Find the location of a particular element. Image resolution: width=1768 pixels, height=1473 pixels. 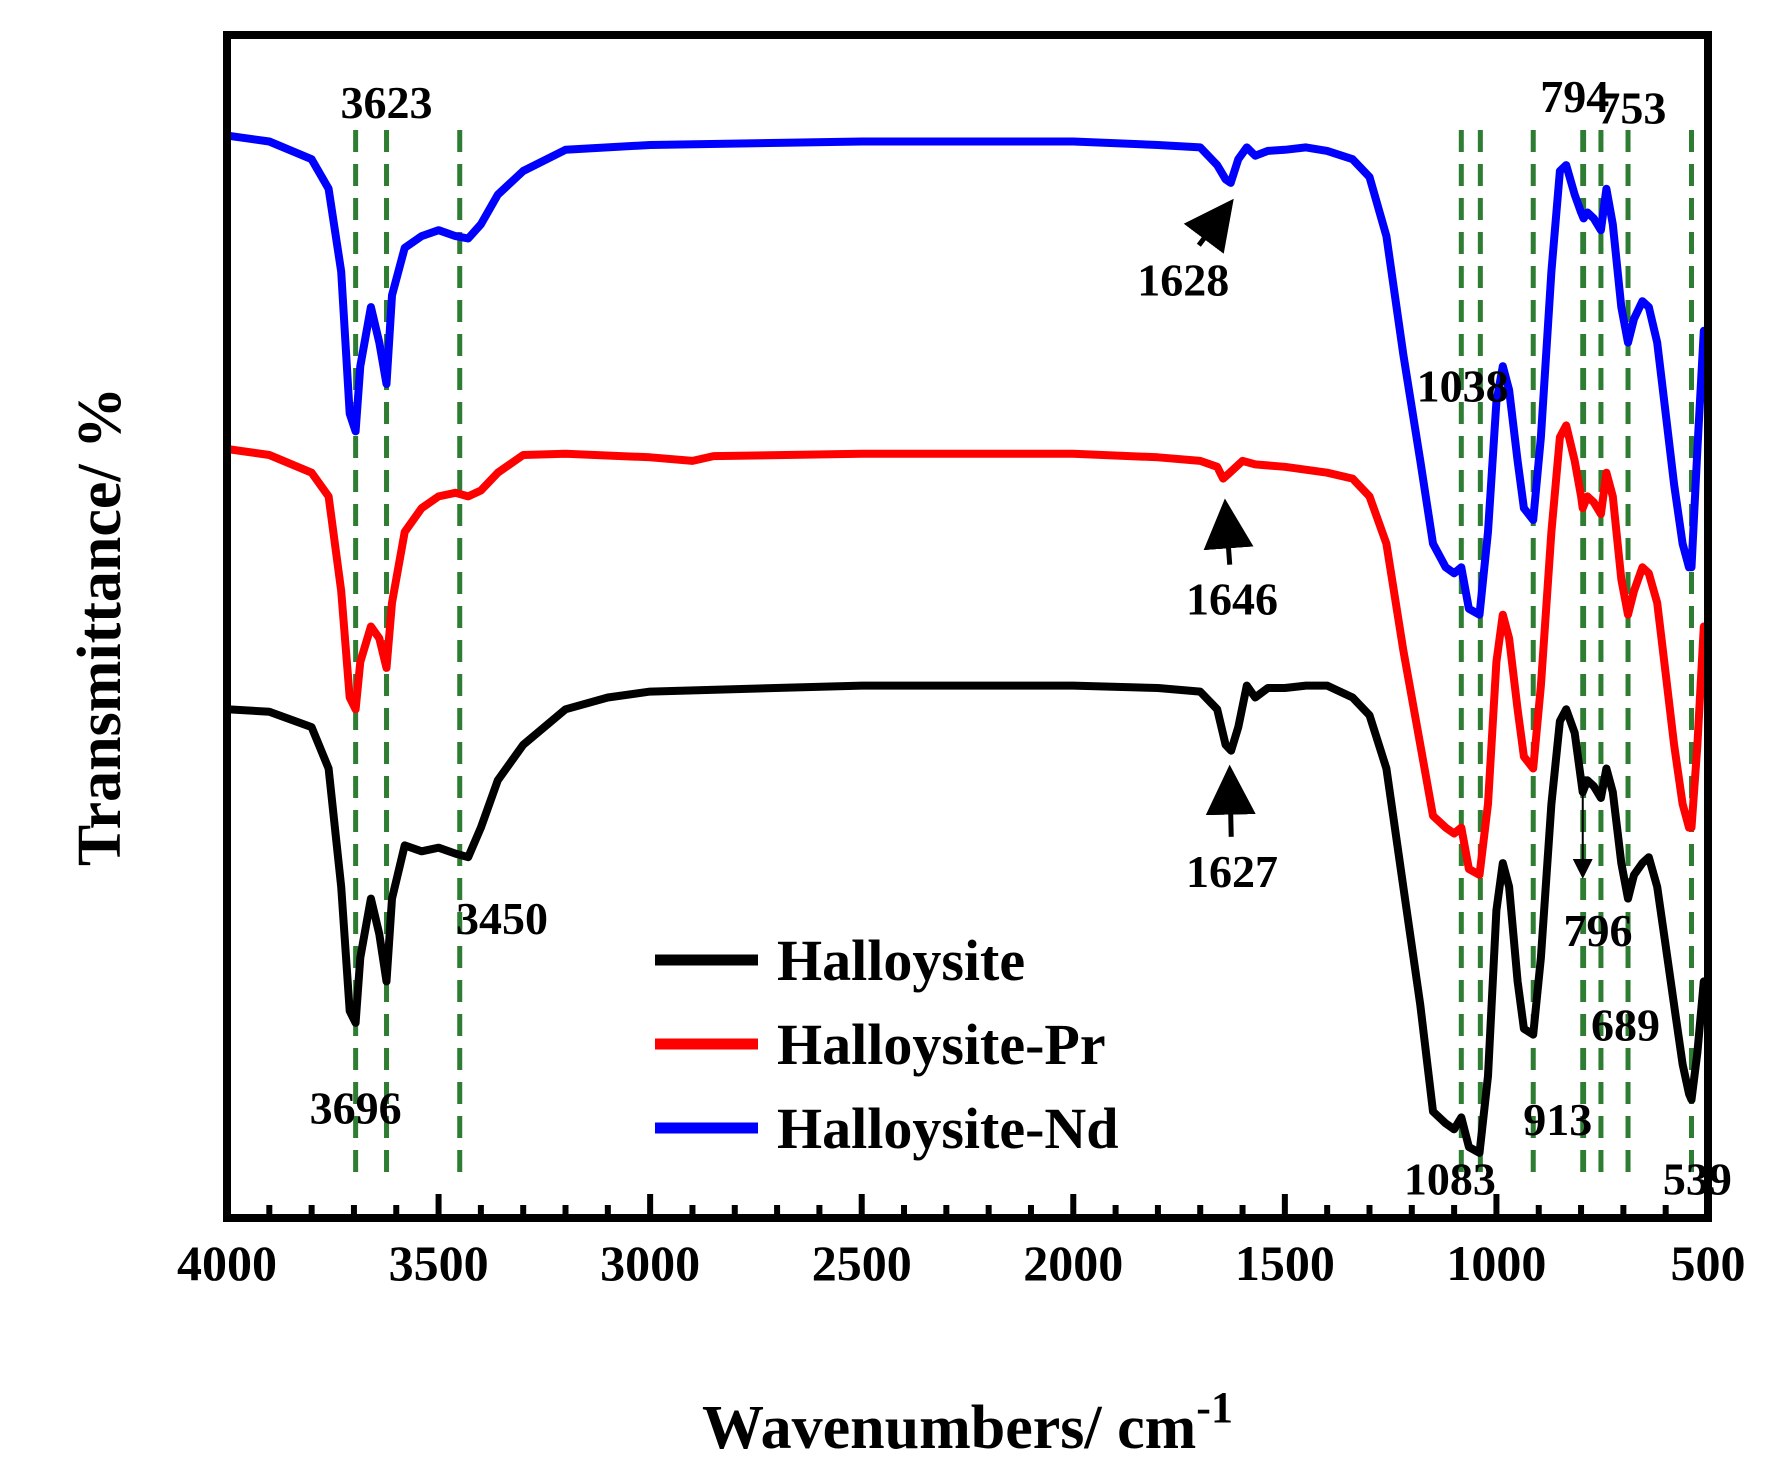

annotation-753: 753 is located at coordinates (1631, 108).